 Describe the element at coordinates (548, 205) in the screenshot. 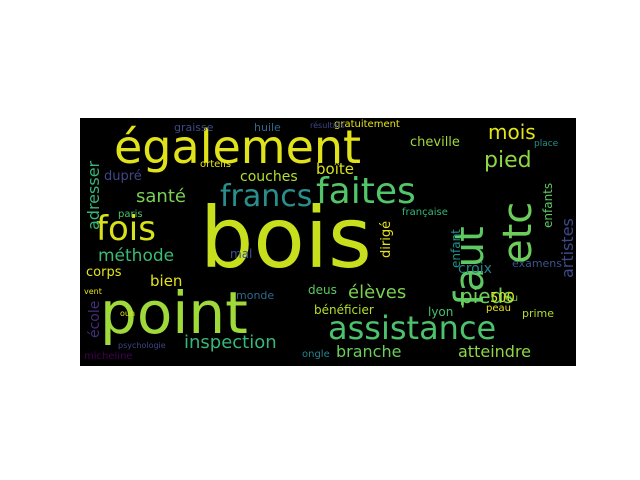

I see `word-enfants: enfants` at that location.